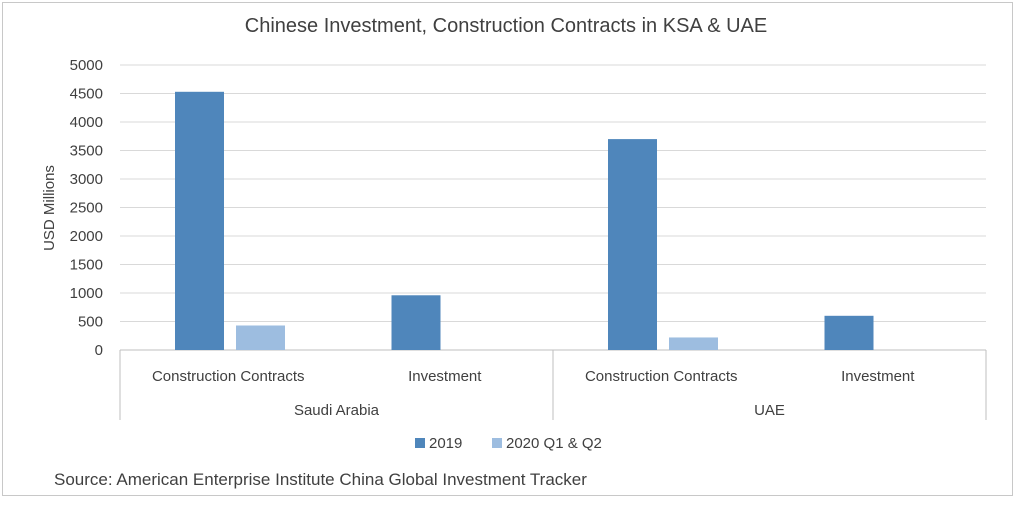 This screenshot has height=508, width=1016. What do you see at coordinates (49, 208) in the screenshot?
I see `y-axis-label: USD Millions` at bounding box center [49, 208].